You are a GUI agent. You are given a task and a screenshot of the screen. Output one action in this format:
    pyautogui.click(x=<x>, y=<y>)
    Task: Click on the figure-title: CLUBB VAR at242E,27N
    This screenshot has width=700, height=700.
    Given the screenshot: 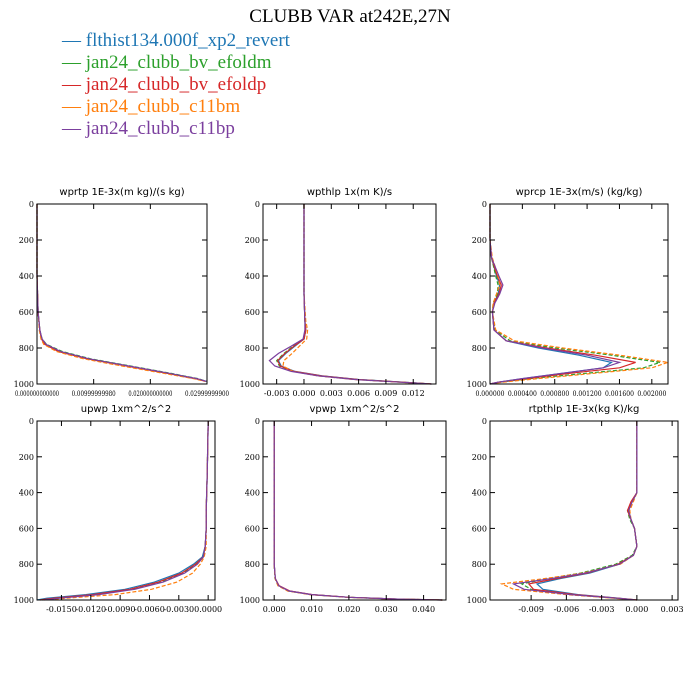 What is the action you would take?
    pyautogui.click(x=350, y=16)
    